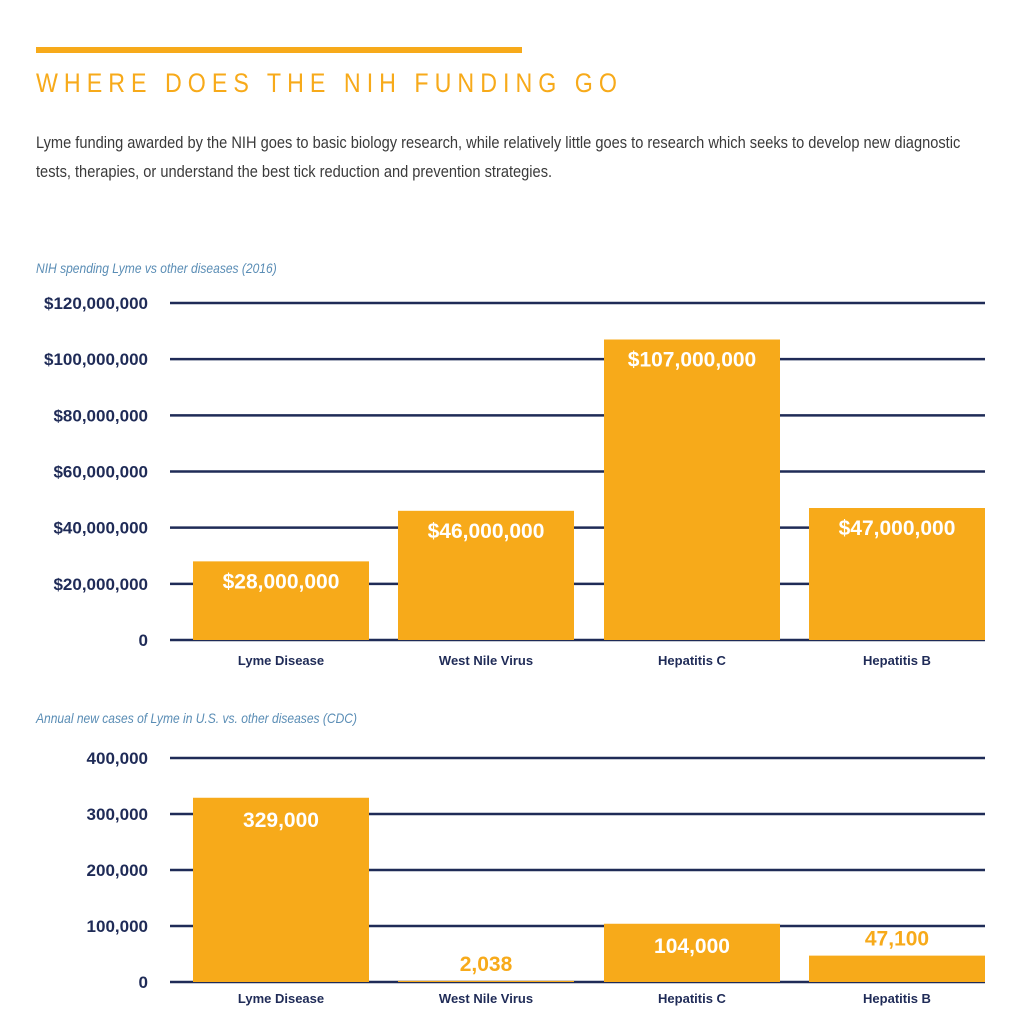 The image size is (1024, 1024). Describe the element at coordinates (96, 303) in the screenshot. I see `y-tick-label: $120,000,000` at that location.